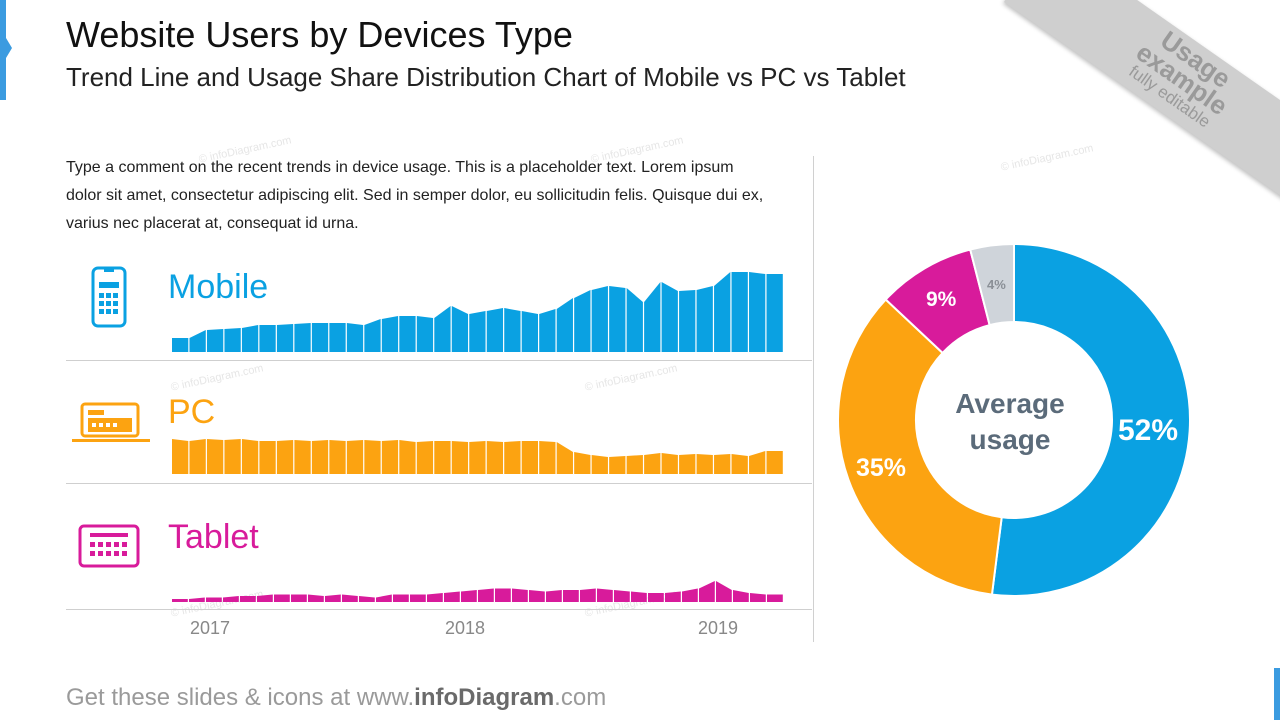 The image size is (1280, 720). What do you see at coordinates (210, 628) in the screenshot?
I see `year-label: 2017` at bounding box center [210, 628].